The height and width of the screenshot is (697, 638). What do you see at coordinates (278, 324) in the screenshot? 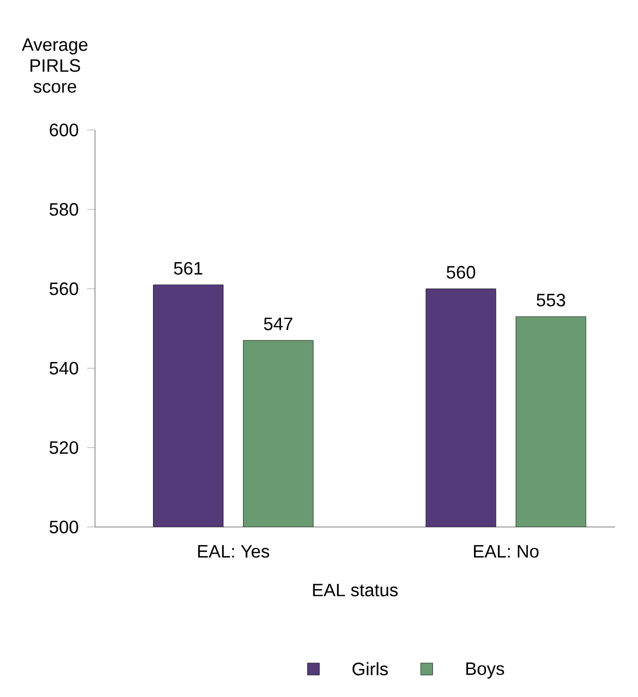
I see `data-label: 547` at bounding box center [278, 324].